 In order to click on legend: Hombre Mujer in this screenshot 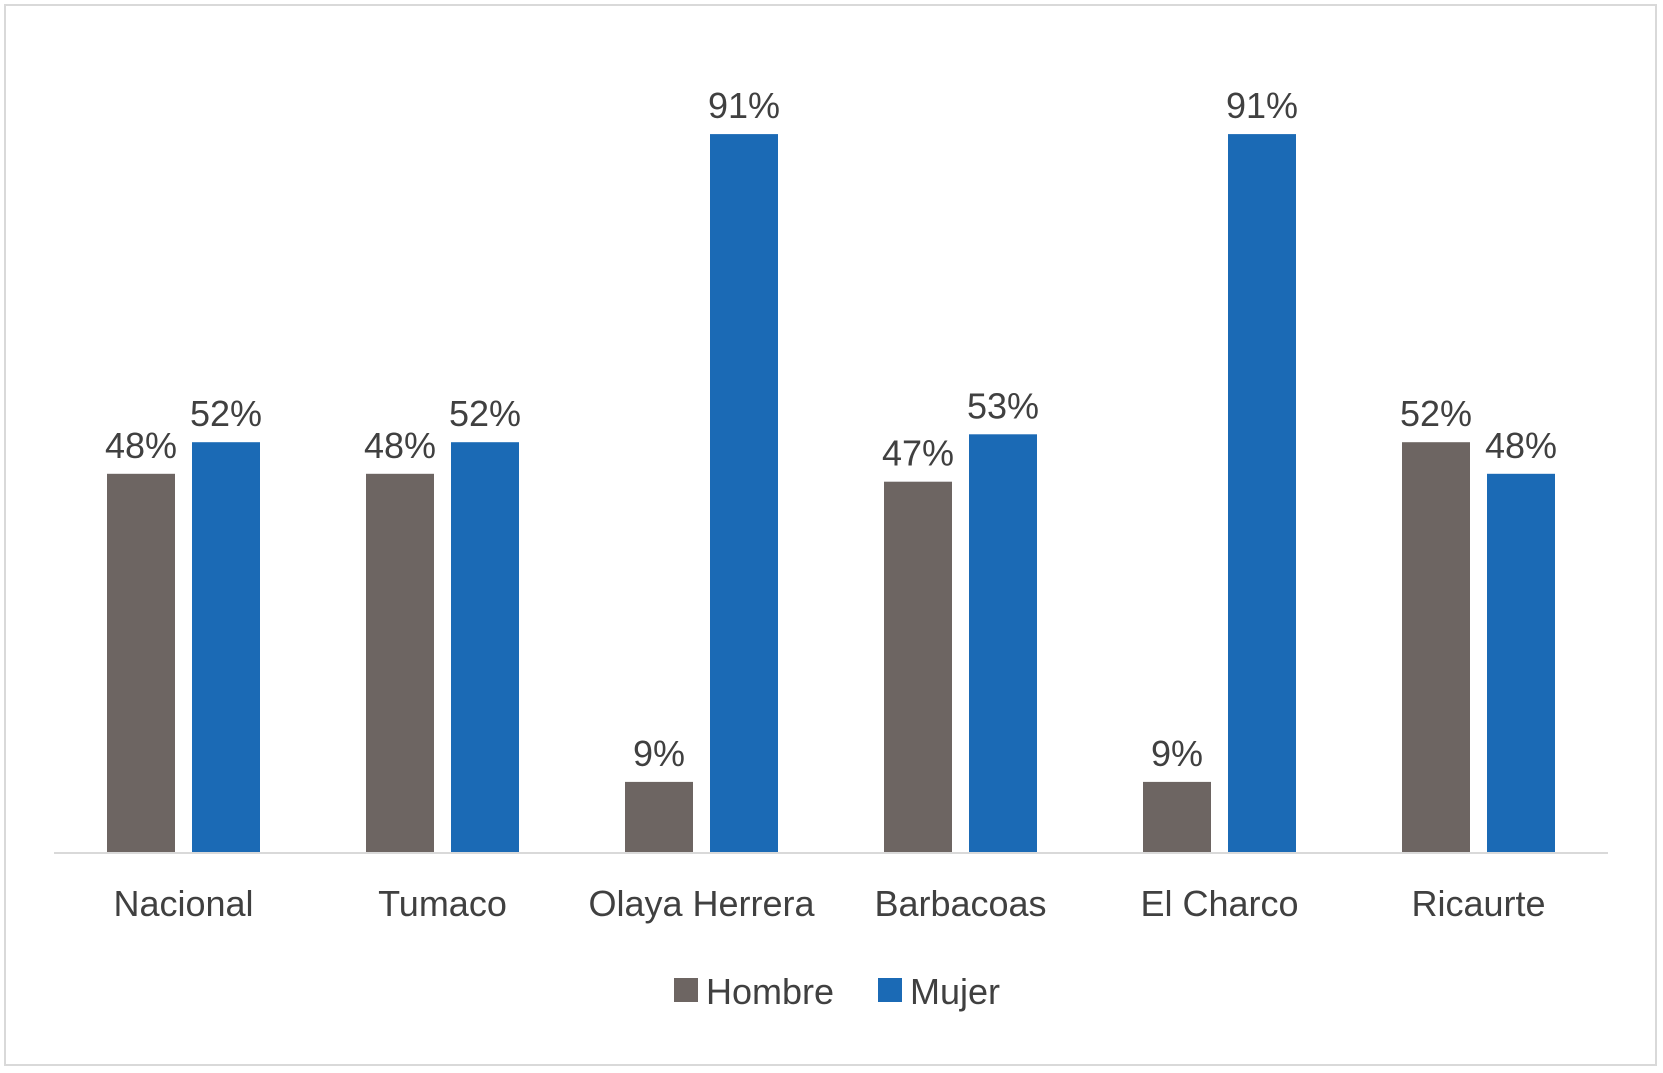, I will do `click(837, 991)`.